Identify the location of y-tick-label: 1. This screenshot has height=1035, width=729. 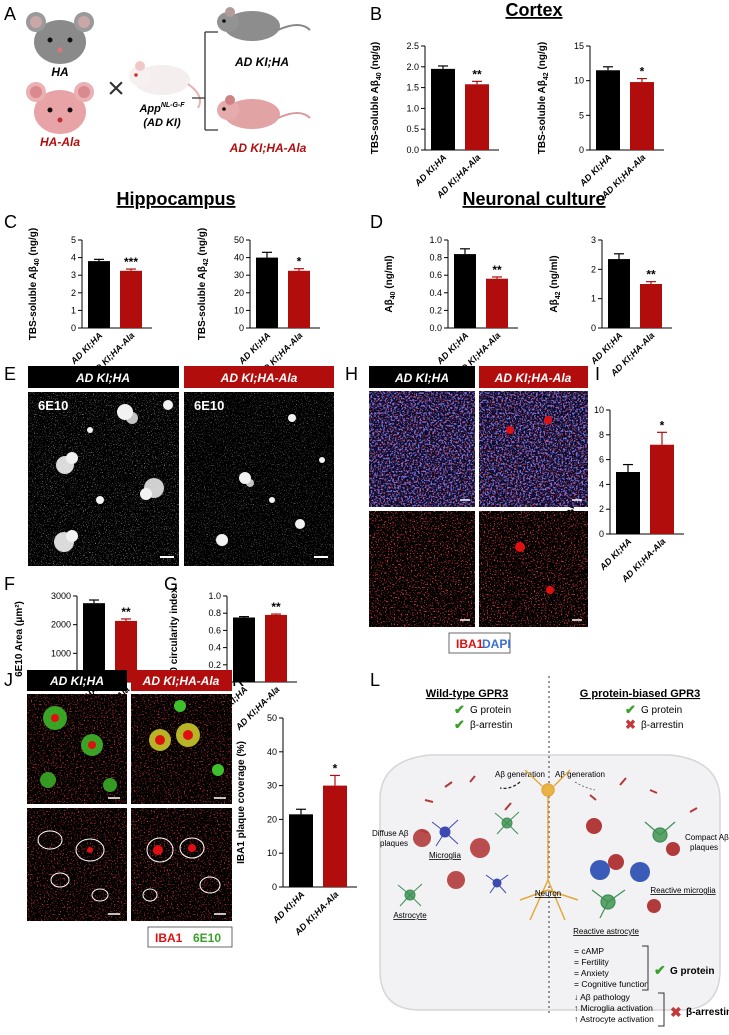
(73, 310).